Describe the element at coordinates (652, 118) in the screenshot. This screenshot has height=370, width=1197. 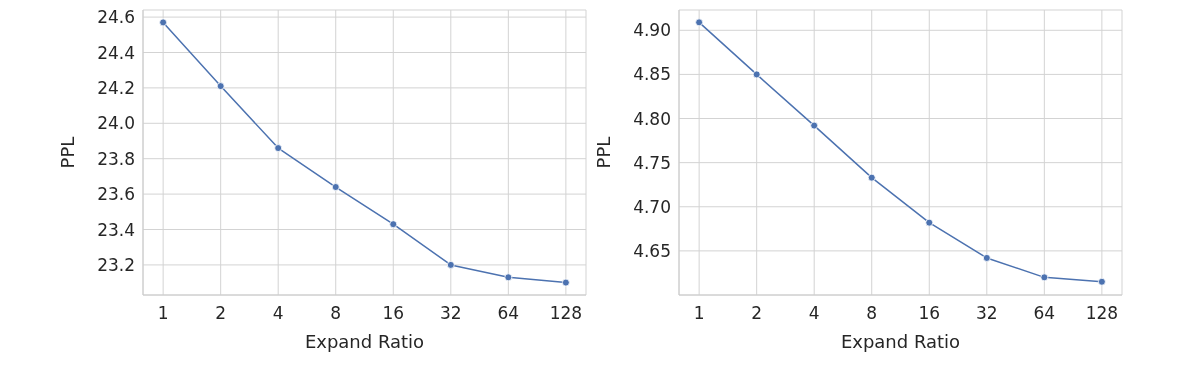
I see `y-tick-label: 4.80` at that location.